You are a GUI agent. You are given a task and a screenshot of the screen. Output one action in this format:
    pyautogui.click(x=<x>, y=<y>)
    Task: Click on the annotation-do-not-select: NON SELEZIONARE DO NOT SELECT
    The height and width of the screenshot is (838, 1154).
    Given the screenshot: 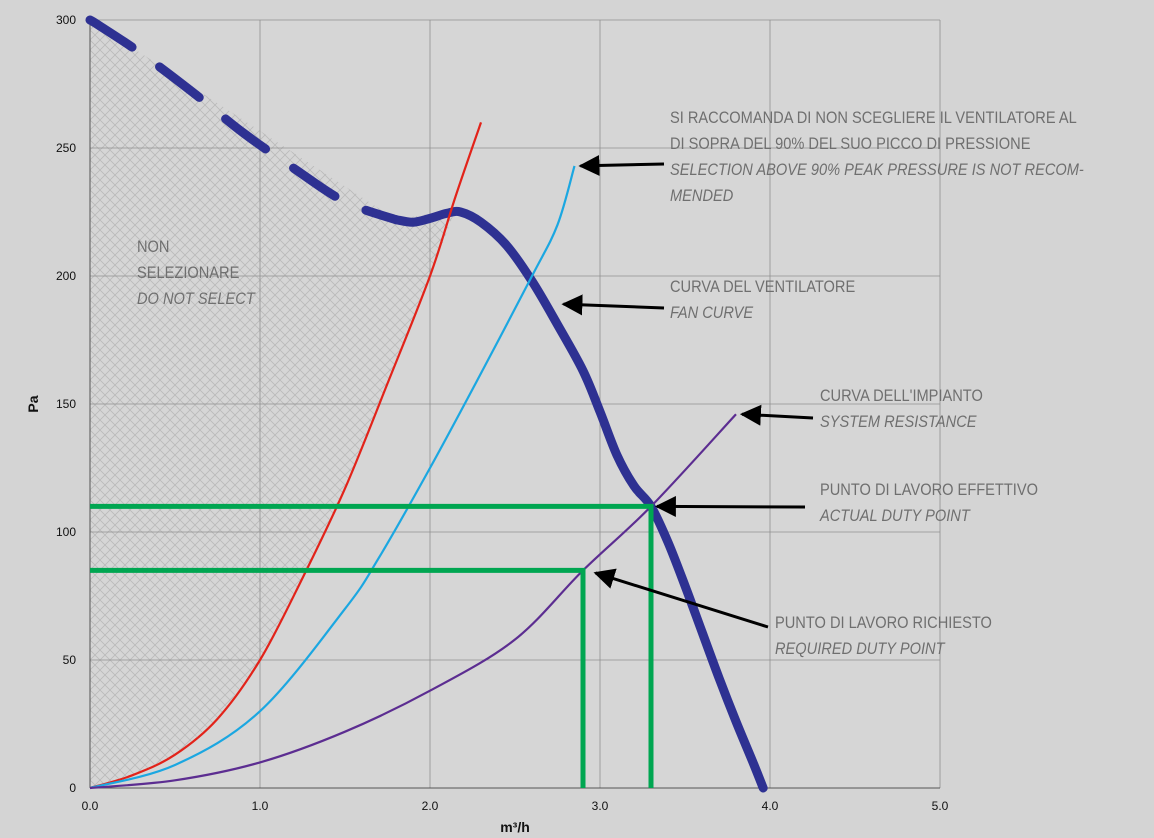 What is the action you would take?
    pyautogui.click(x=196, y=273)
    